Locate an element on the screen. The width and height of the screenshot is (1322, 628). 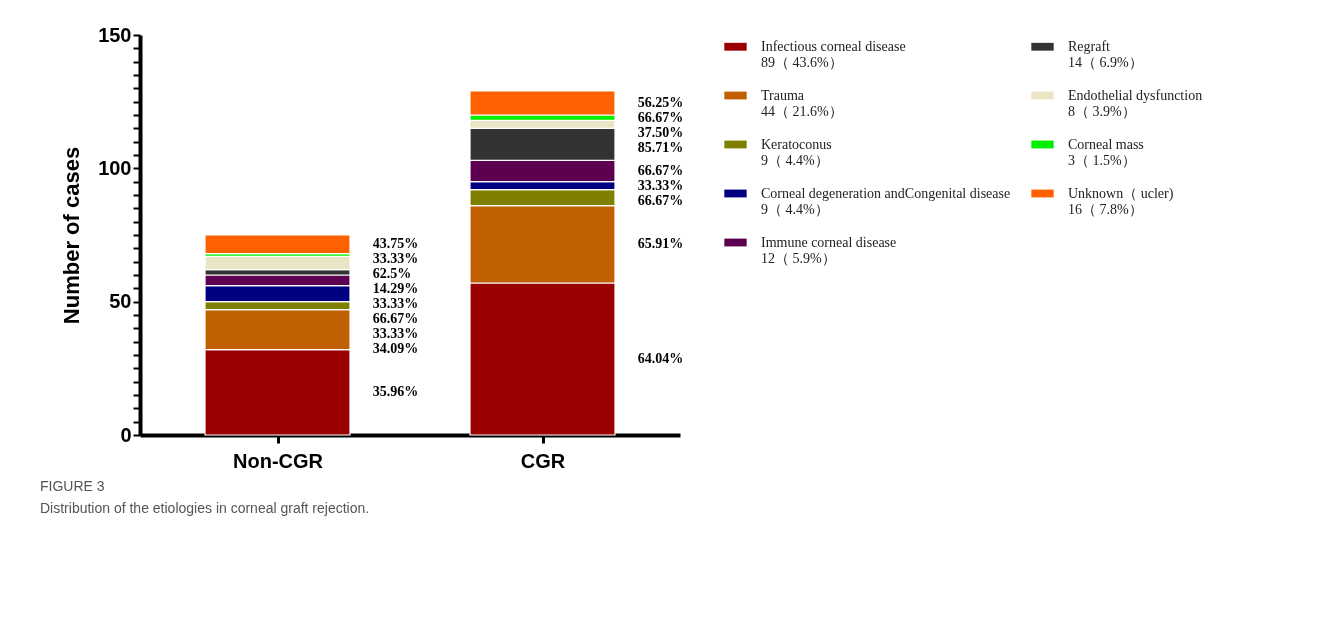
legend-label: Endothelial dysfunction 8（ 3.9%） is located at coordinates (1135, 103).